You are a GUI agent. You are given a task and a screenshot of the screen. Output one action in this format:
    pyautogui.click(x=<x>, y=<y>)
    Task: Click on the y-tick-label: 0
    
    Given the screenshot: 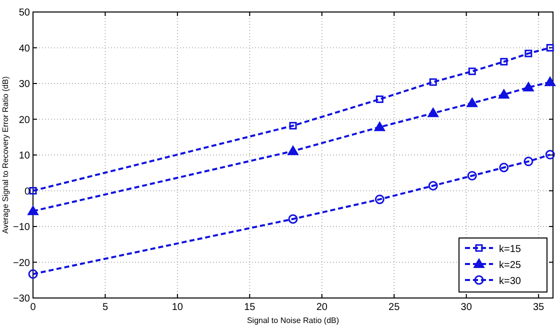 What is the action you would take?
    pyautogui.click(x=27, y=192)
    